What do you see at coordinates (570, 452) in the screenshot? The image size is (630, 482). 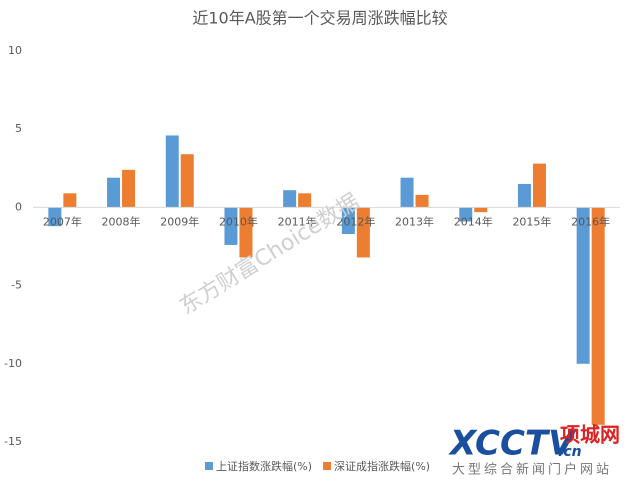 I see `watermark-domain: .cn` at bounding box center [570, 452].